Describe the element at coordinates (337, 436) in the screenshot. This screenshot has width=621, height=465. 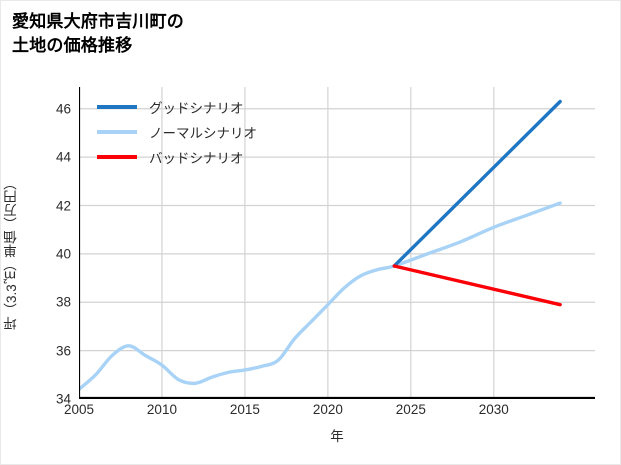
I see `x-axis-label: 年` at that location.